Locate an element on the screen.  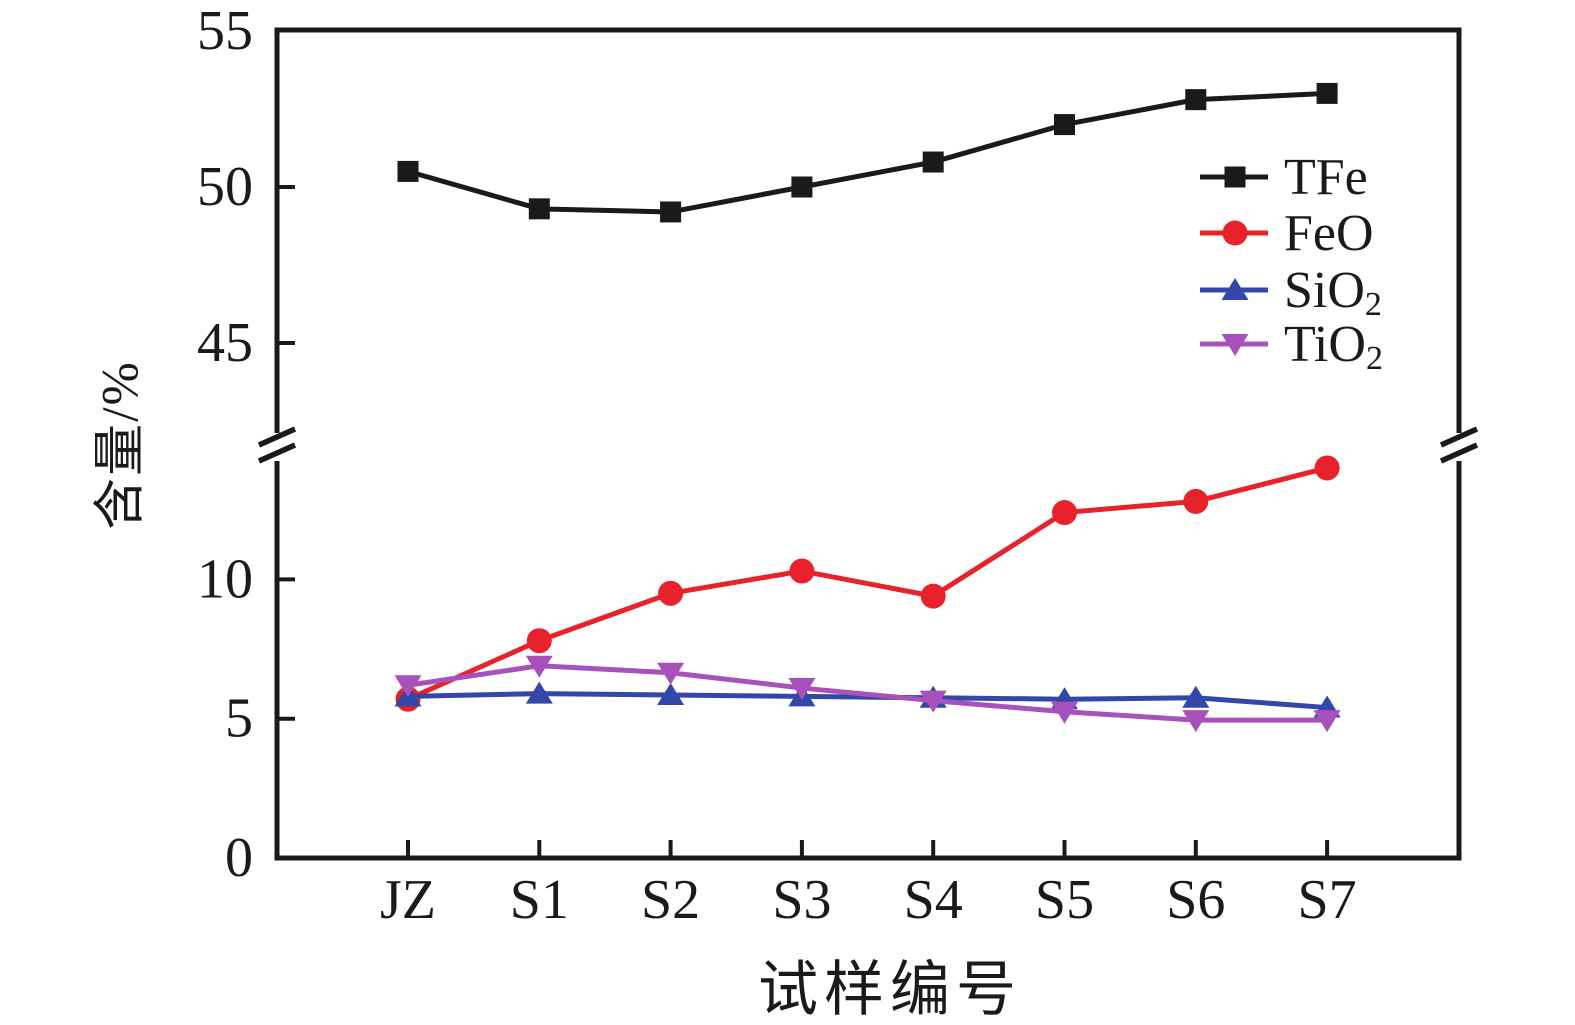
series-line-TiO2 is located at coordinates (867, 693).